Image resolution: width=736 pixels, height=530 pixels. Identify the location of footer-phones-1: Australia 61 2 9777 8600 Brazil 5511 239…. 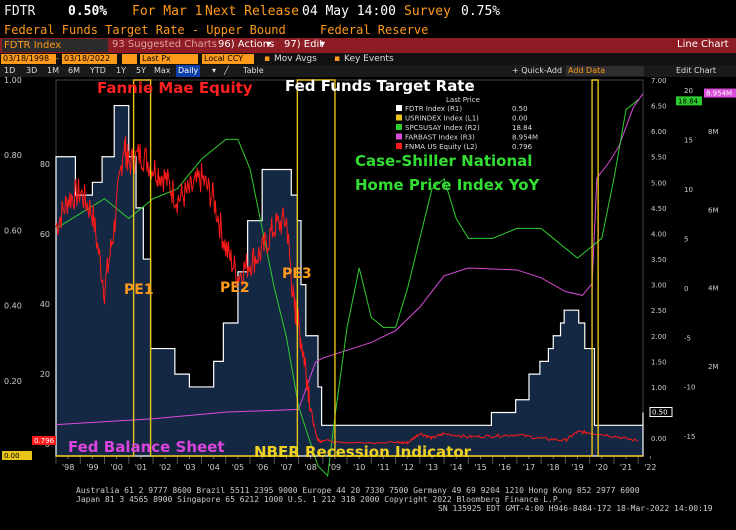
(358, 490).